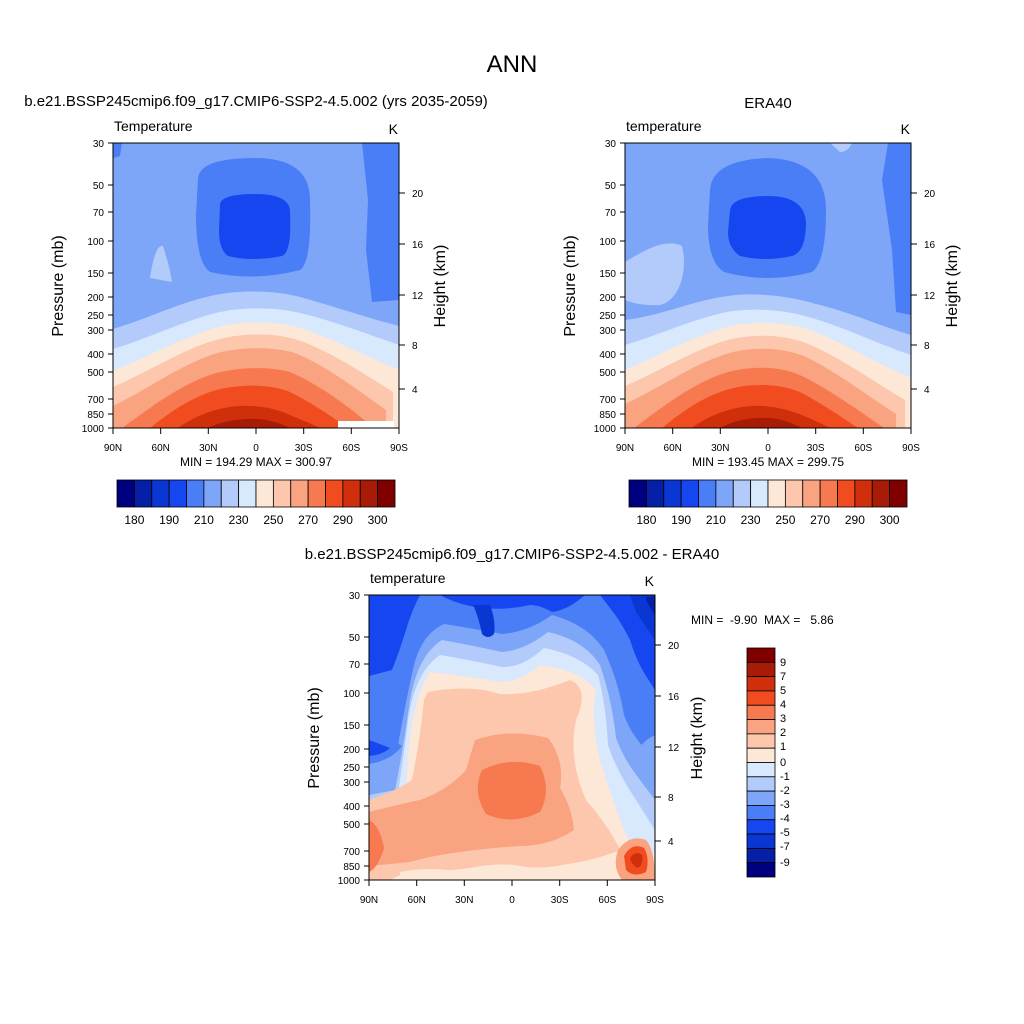  What do you see at coordinates (378, 520) in the screenshot?
I see `colorbar-label: 300` at bounding box center [378, 520].